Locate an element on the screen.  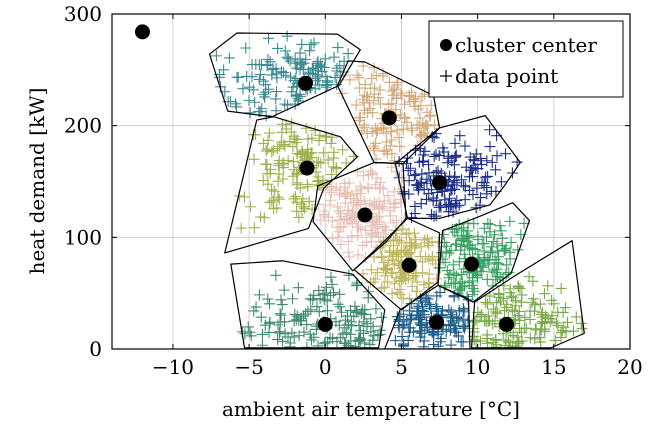
x-axis-label: ambient air temperature [°C] is located at coordinates (371, 409).